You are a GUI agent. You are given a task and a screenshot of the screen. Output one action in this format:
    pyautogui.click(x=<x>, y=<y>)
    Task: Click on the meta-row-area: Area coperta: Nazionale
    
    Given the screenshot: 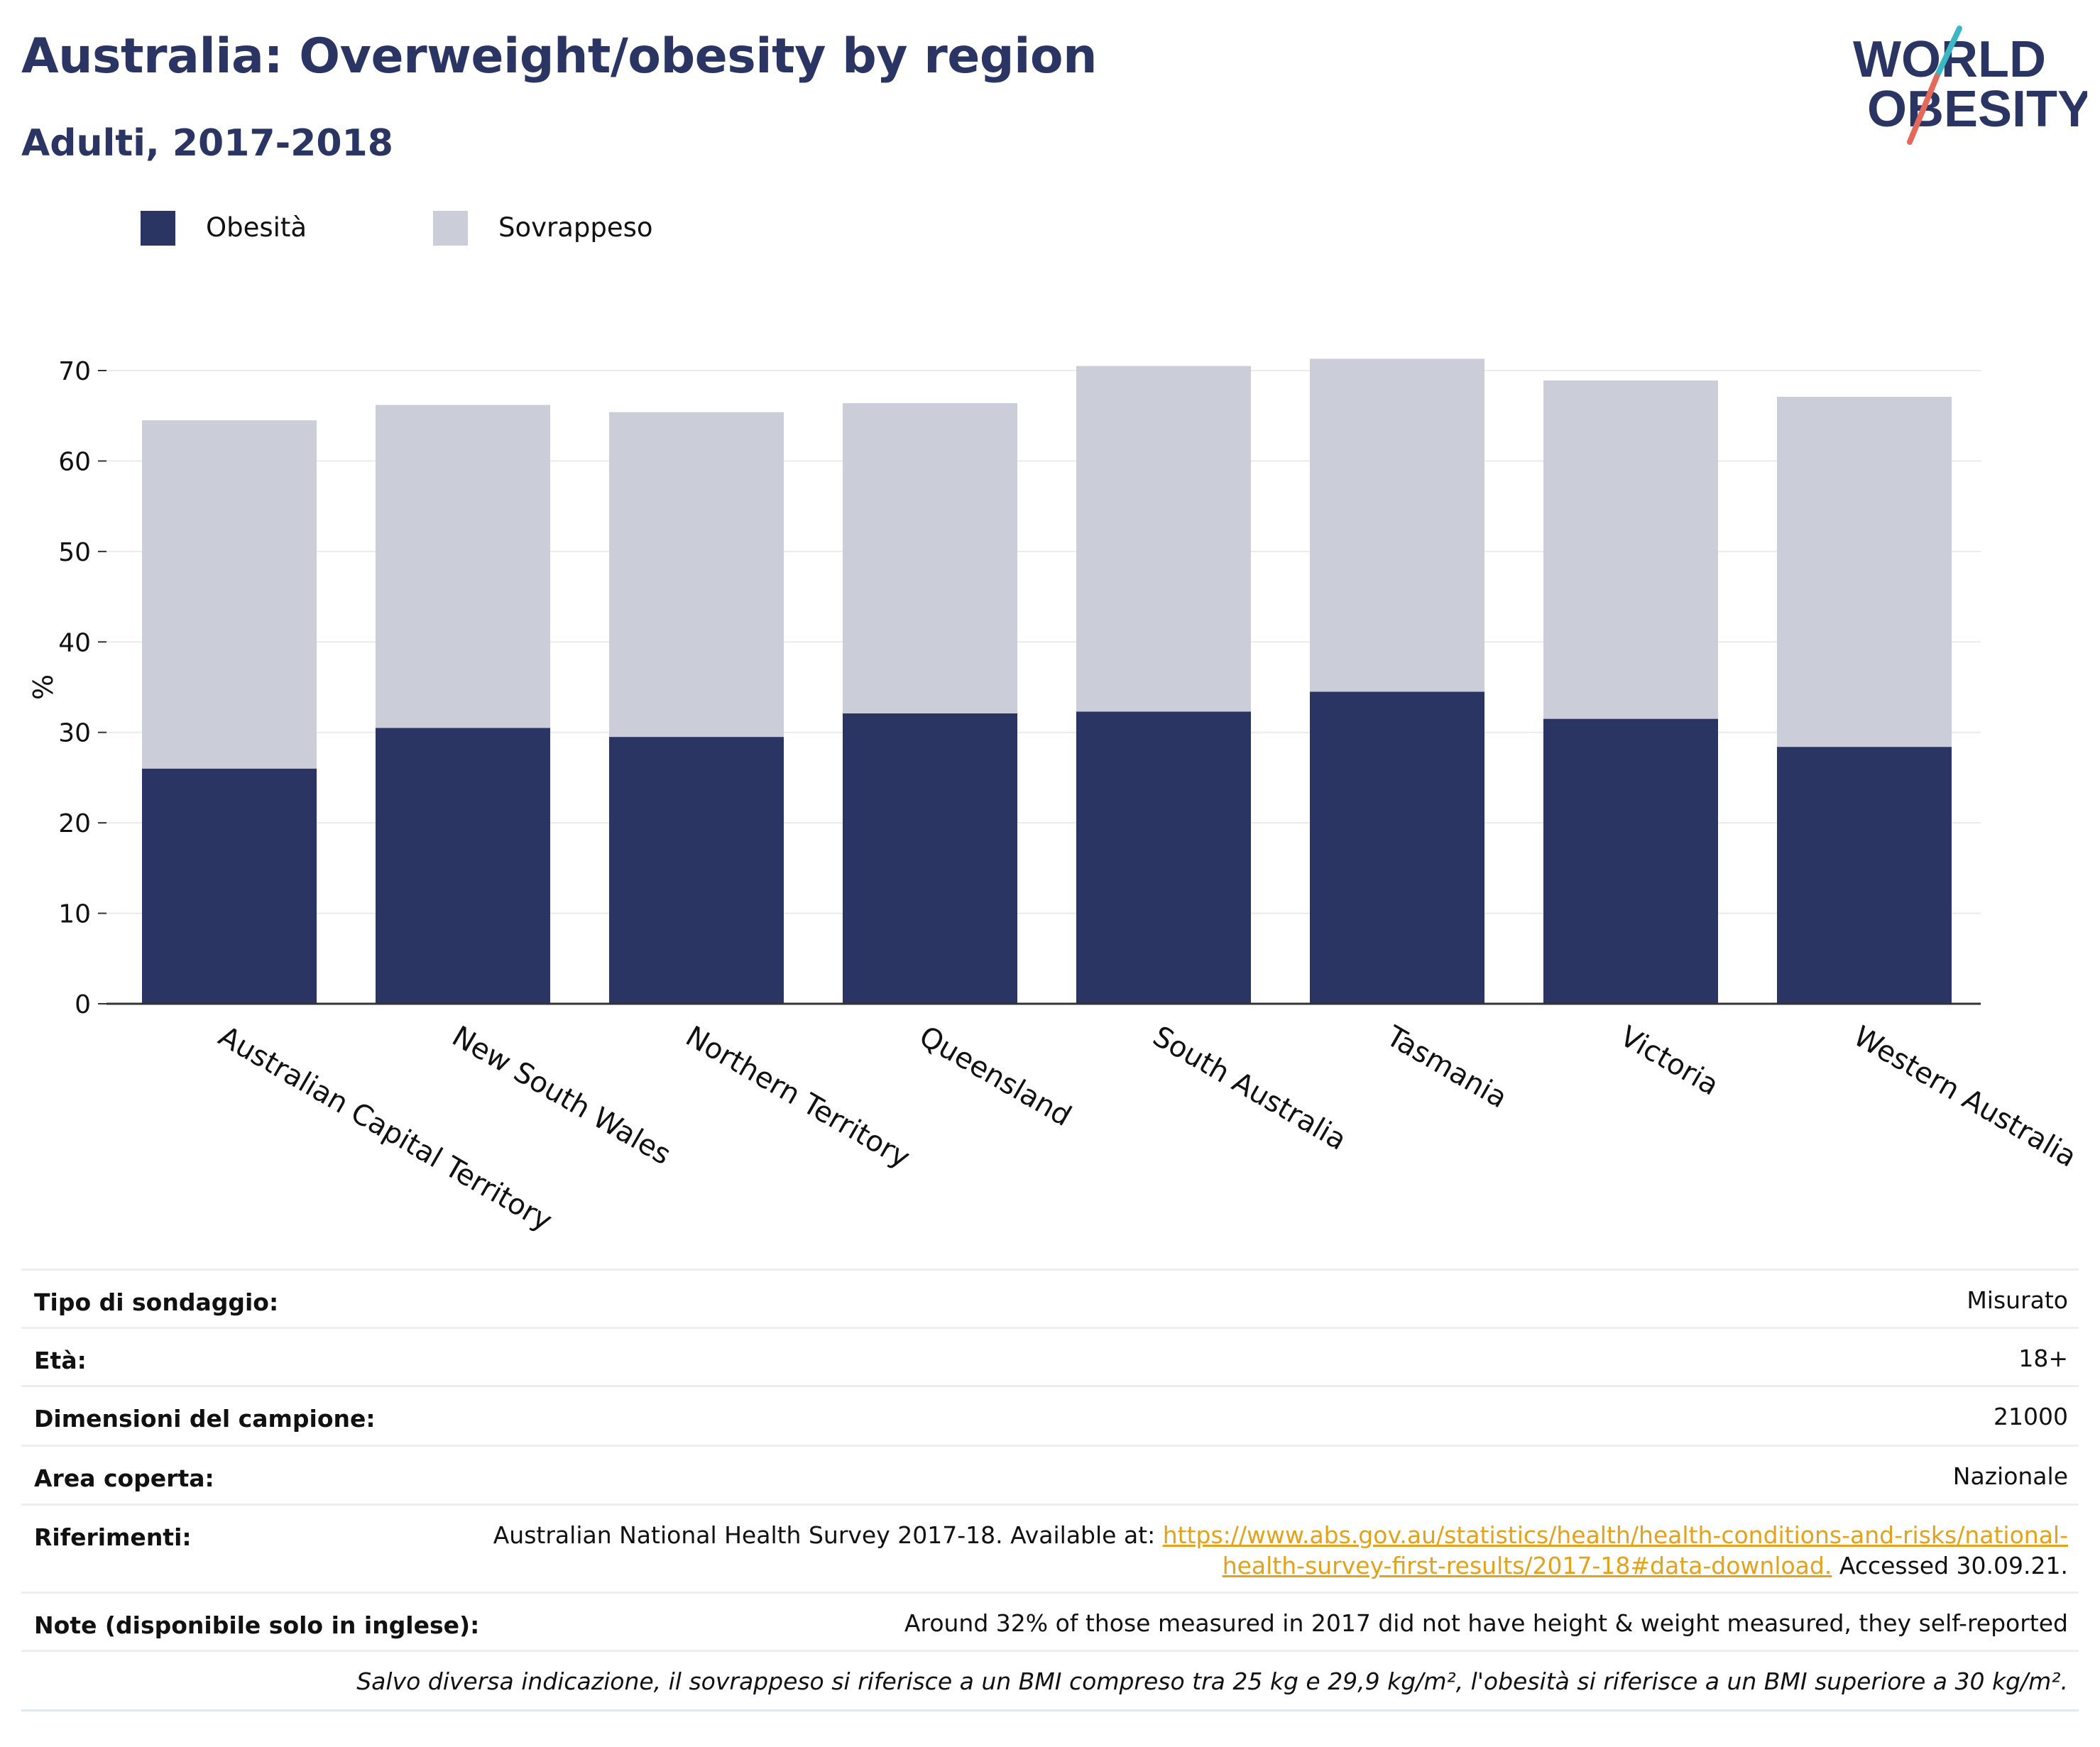 What is the action you would take?
    pyautogui.click(x=1050, y=1475)
    